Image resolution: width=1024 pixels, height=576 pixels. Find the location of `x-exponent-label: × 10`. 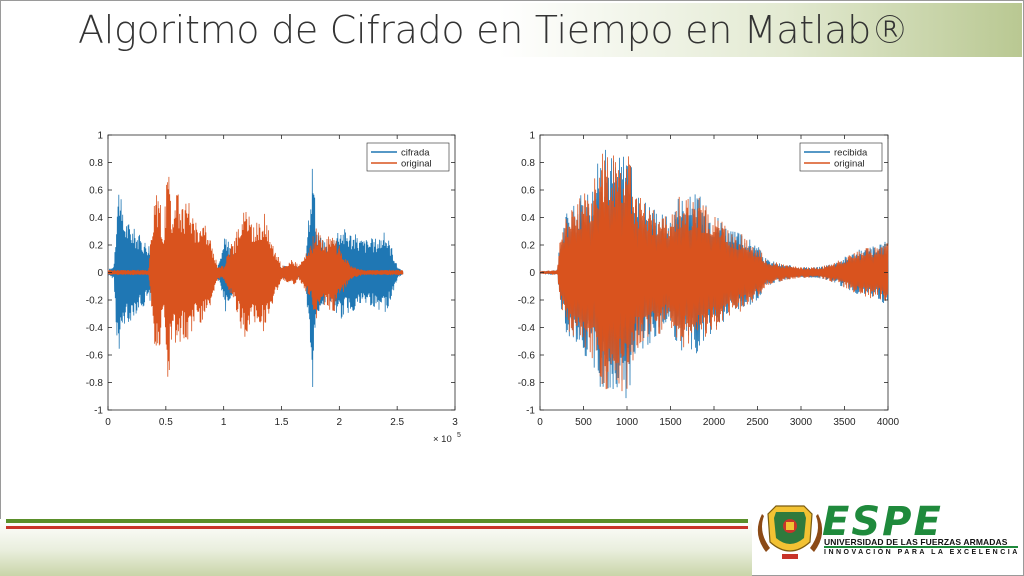

x-exponent-label: × 10 is located at coordinates (442, 439).